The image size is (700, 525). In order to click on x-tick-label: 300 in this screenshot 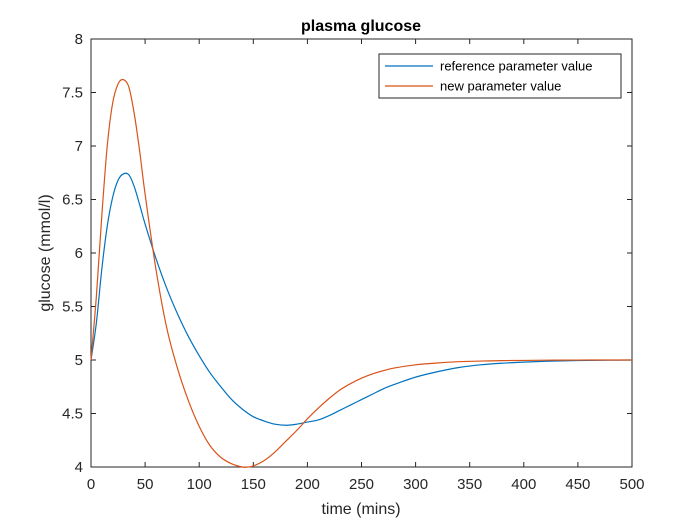, I will do `click(415, 484)`.